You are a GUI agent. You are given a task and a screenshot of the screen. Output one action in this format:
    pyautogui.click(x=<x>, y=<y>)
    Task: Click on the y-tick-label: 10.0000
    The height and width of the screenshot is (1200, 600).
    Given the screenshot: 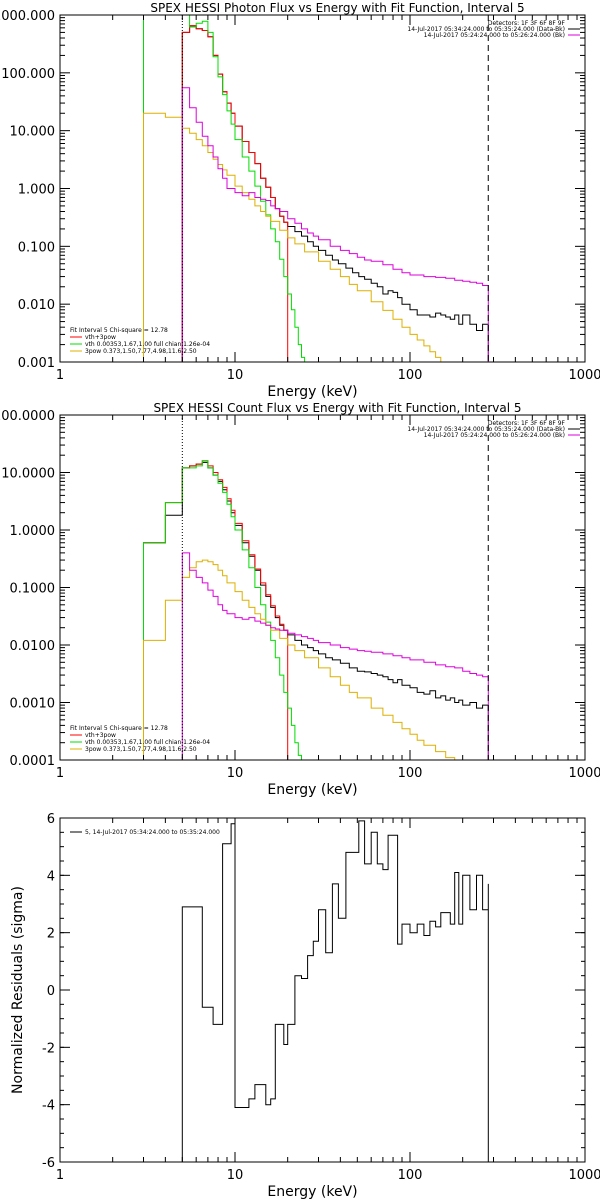 What is the action you would take?
    pyautogui.click(x=28, y=474)
    